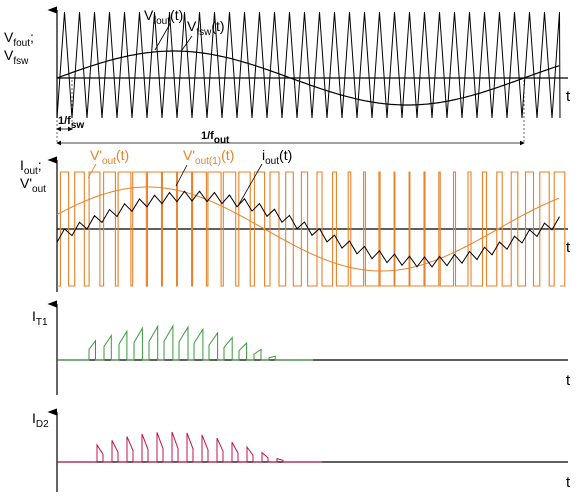 This screenshot has height=503, width=587. What do you see at coordinates (250, 185) in the screenshot?
I see `iout-leader` at bounding box center [250, 185].